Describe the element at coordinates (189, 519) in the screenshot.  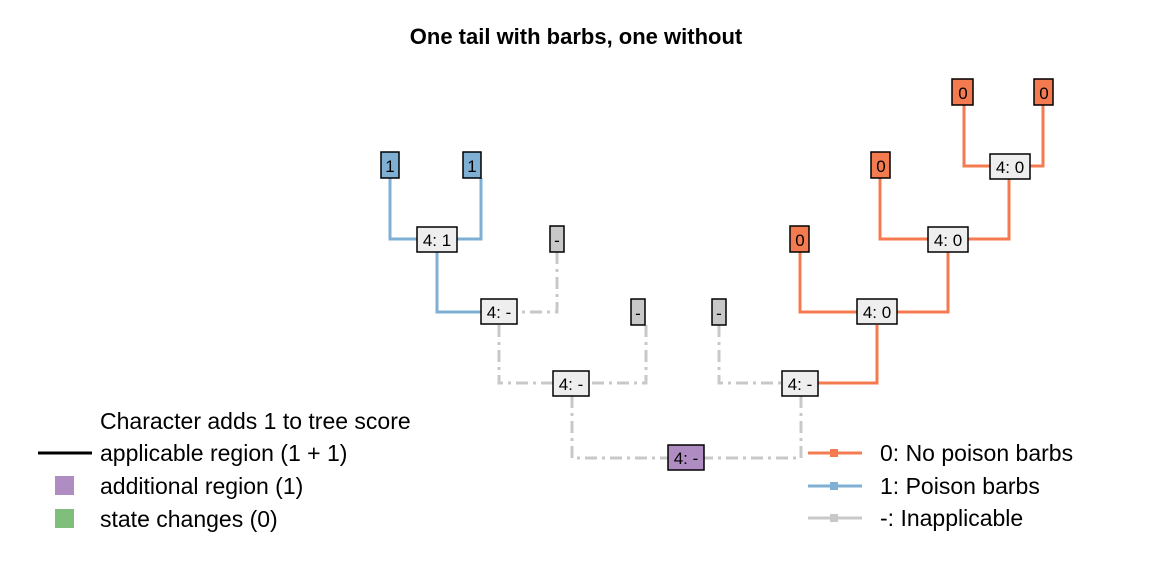
I see `legend-state-changes-label: state changes (0)` at that location.